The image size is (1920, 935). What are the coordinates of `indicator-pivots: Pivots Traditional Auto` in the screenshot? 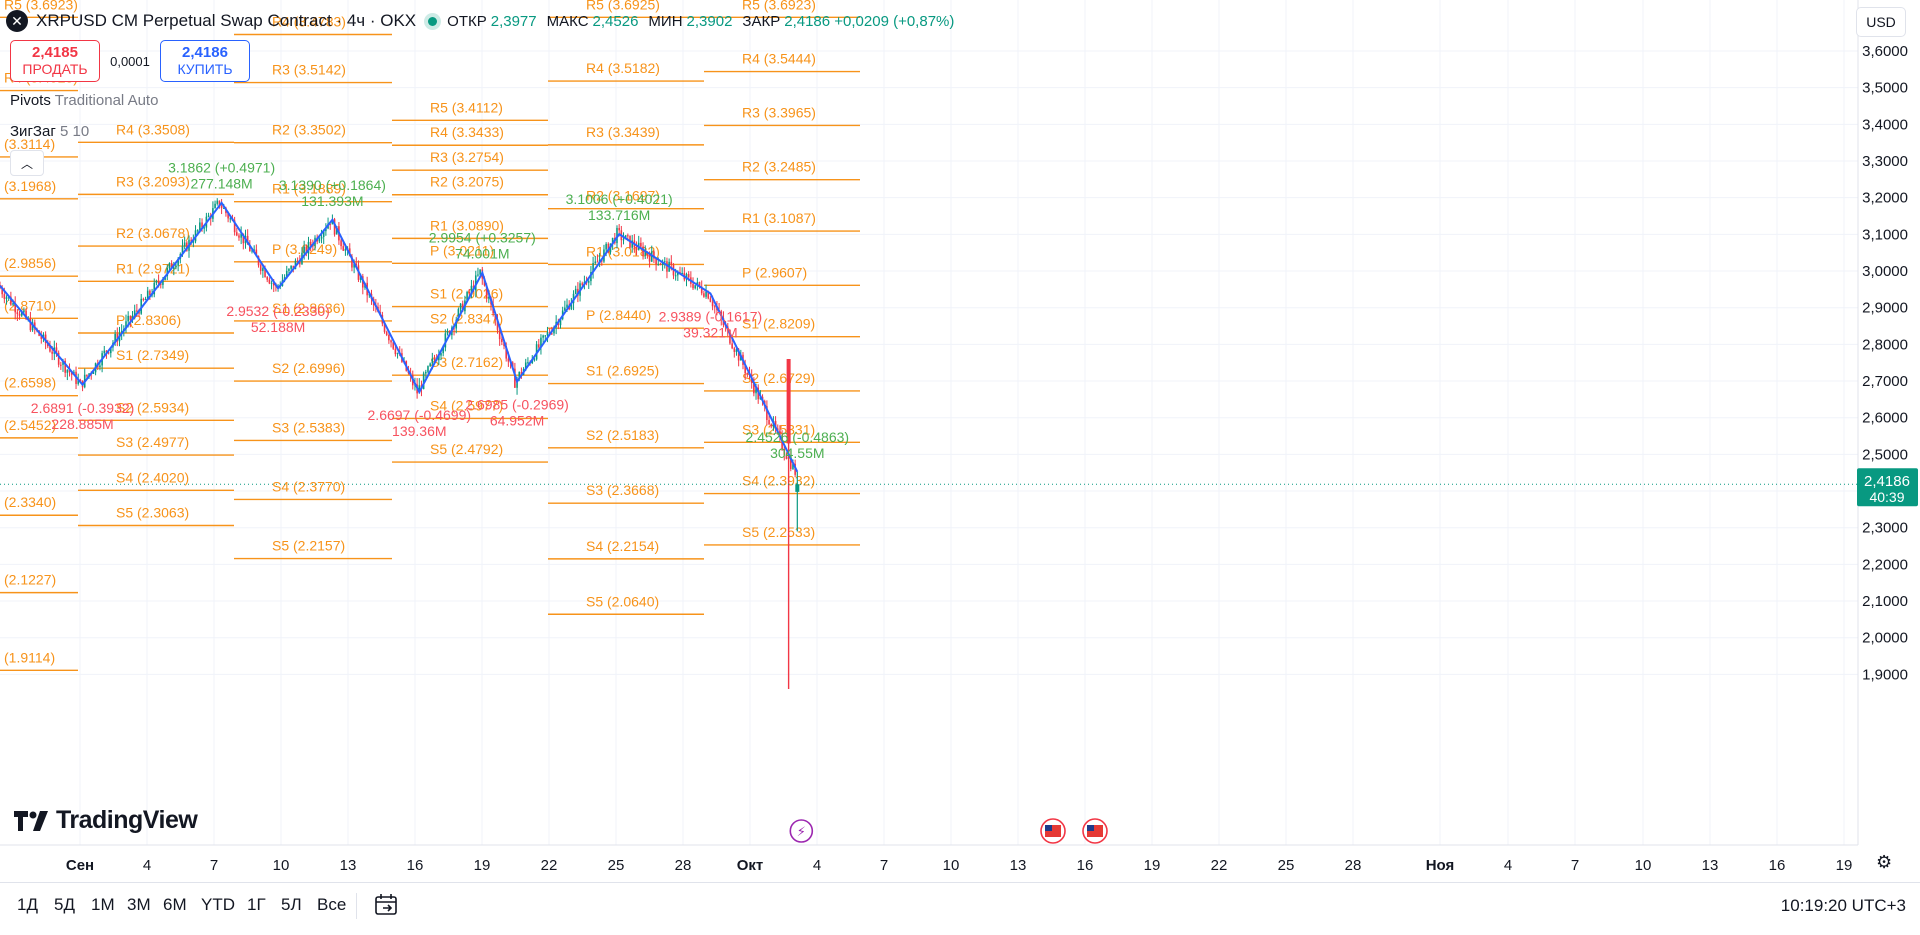 It's located at (84, 100).